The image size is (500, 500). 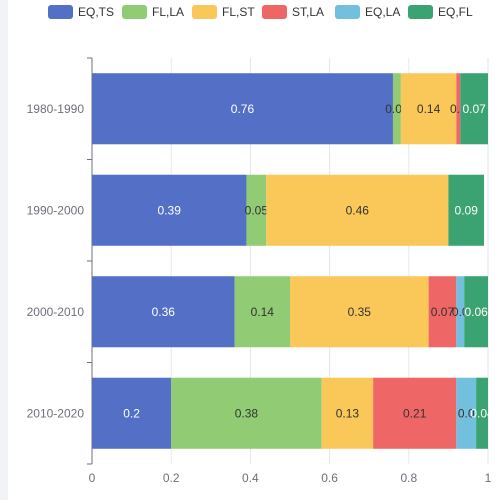 I want to click on legend-swatch-fl-st, so click(x=204, y=12).